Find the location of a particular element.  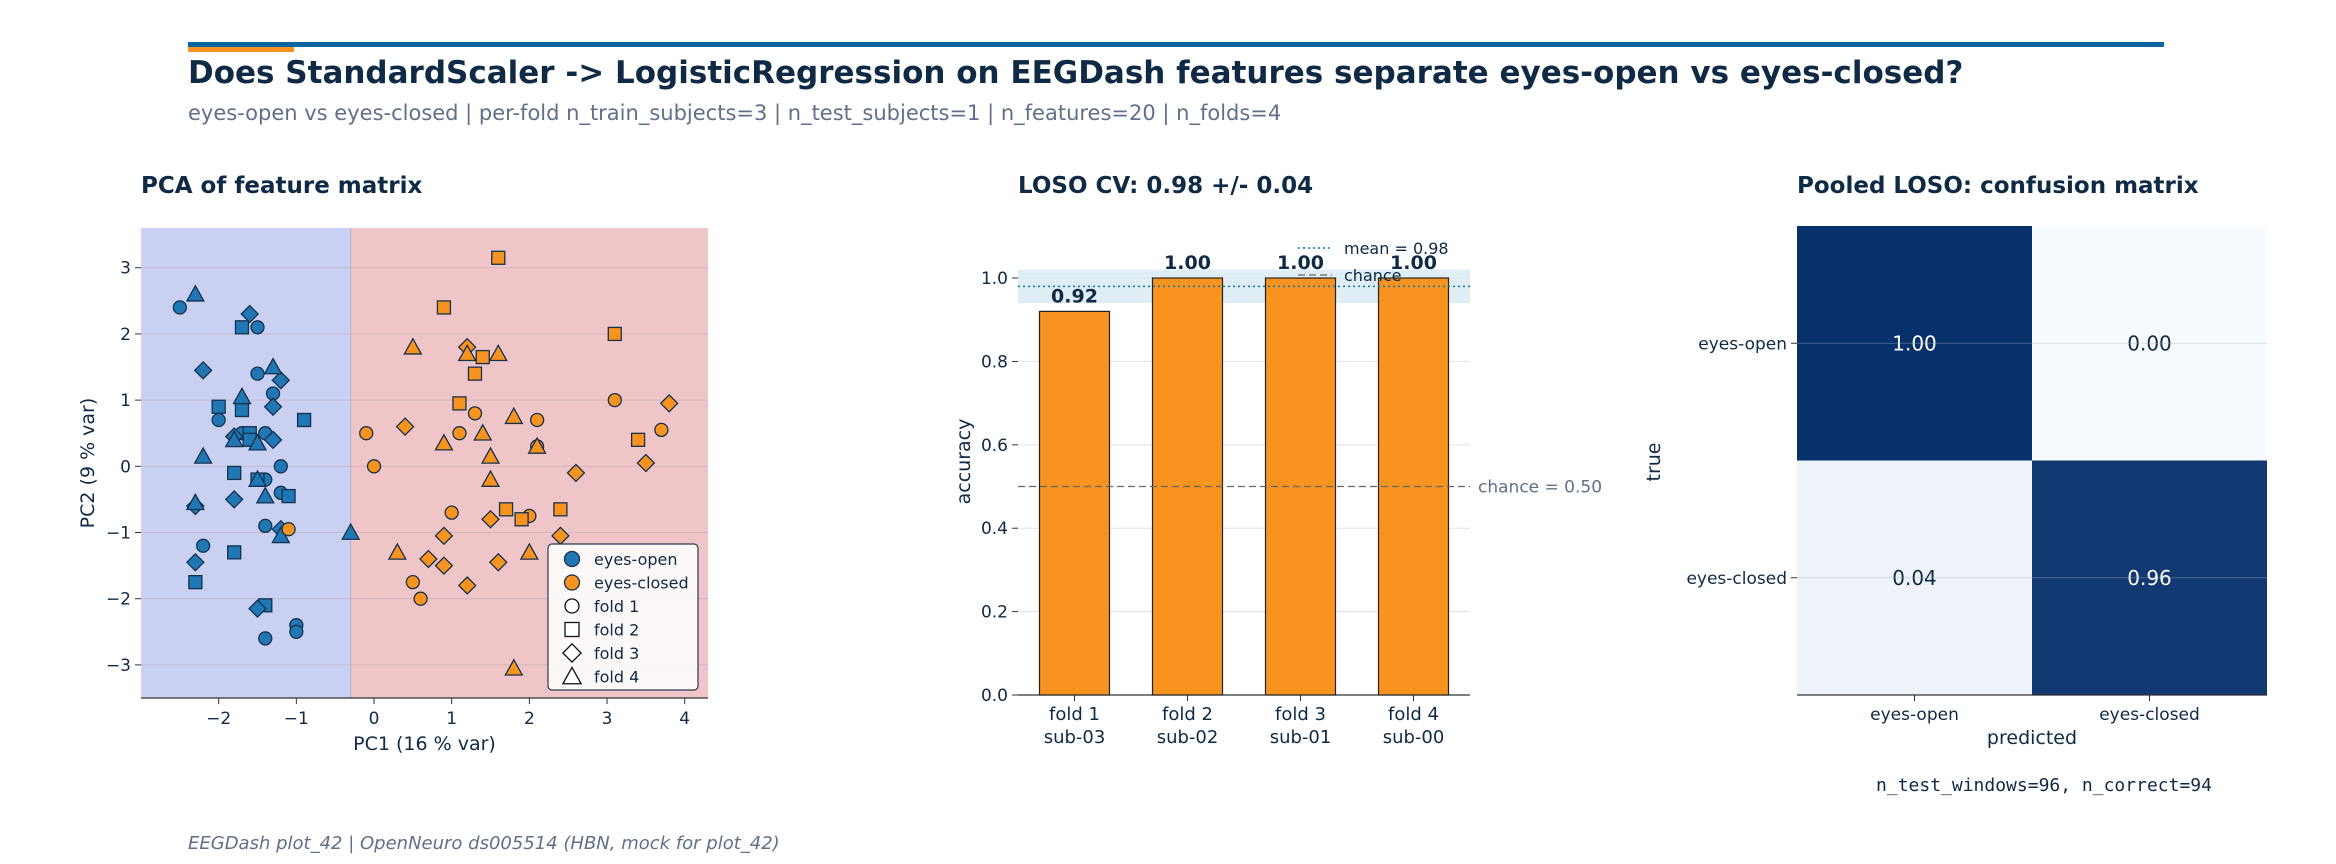

x-tick-label: fold 4 is located at coordinates (1413, 714).